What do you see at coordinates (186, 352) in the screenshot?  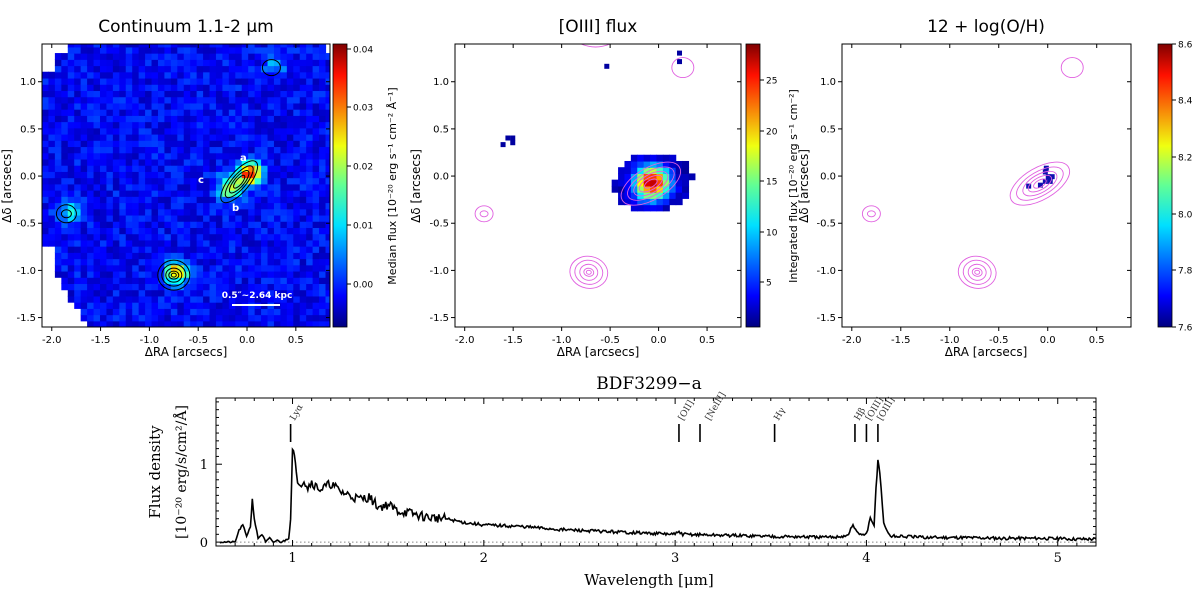 I see `continuum-xlabel: ΔRA [arcsecs]` at bounding box center [186, 352].